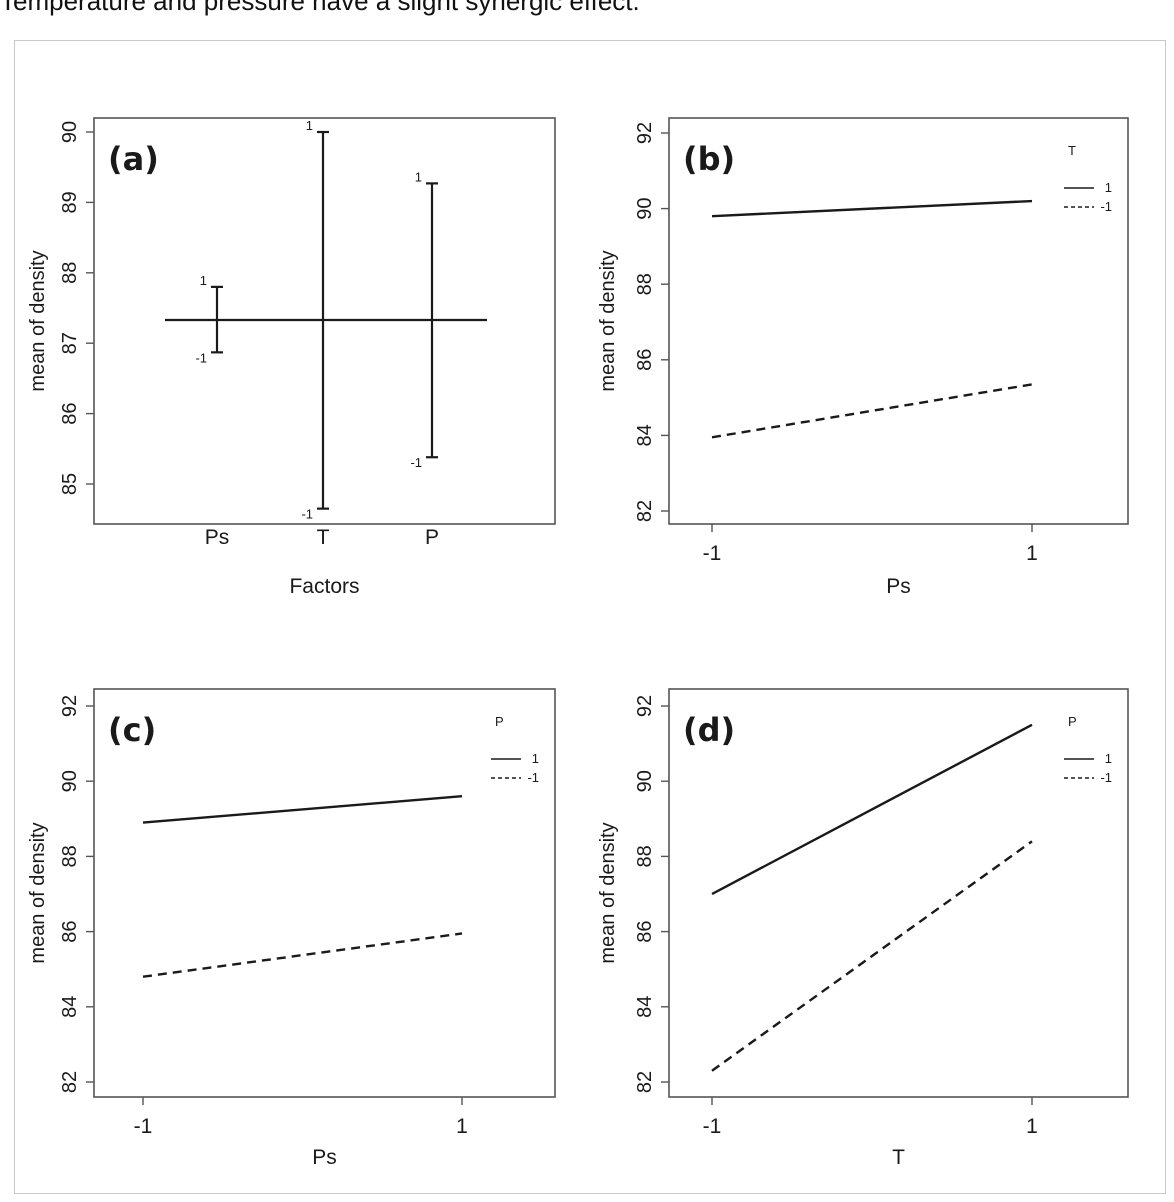 Image resolution: width=1174 pixels, height=1202 pixels. Describe the element at coordinates (432, 537) in the screenshot. I see `x-tick-label: P` at that location.